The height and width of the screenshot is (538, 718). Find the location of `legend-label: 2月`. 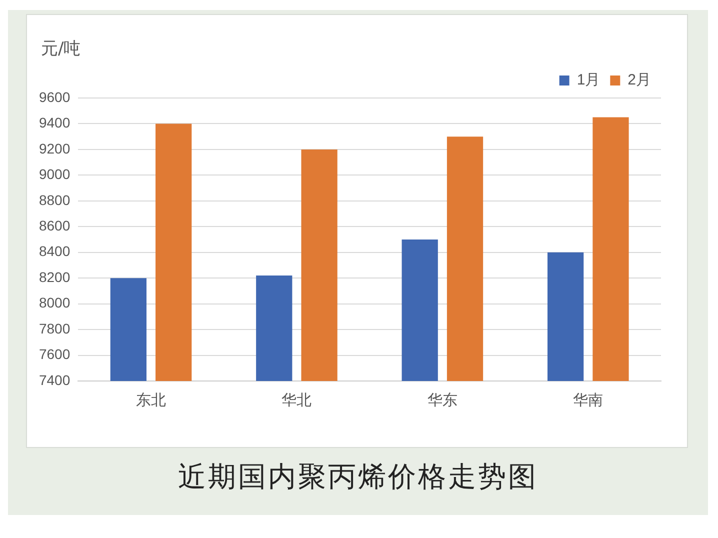

legend-label: 2月 is located at coordinates (639, 80).